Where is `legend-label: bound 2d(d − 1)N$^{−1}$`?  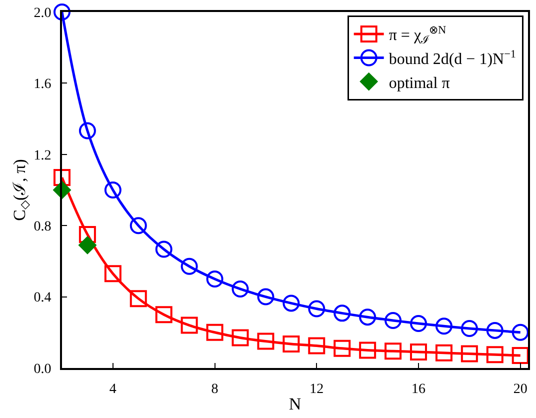 legend-label: bound 2d(d − 1)N$^{−1}$ is located at coordinates (452, 58).